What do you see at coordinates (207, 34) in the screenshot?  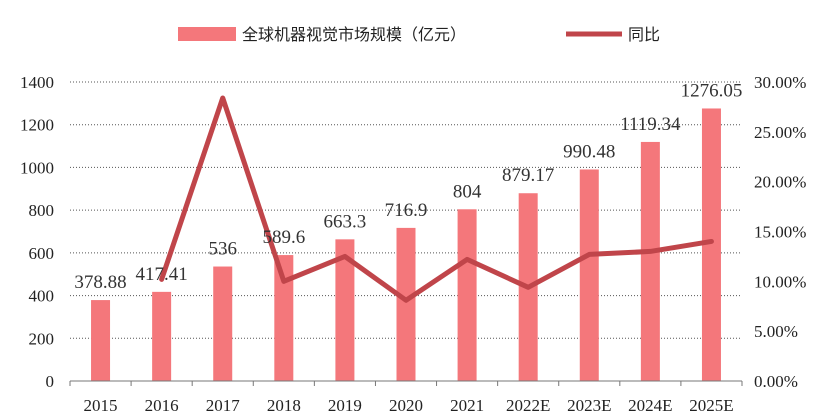 I see `legend-bar-swatch` at bounding box center [207, 34].